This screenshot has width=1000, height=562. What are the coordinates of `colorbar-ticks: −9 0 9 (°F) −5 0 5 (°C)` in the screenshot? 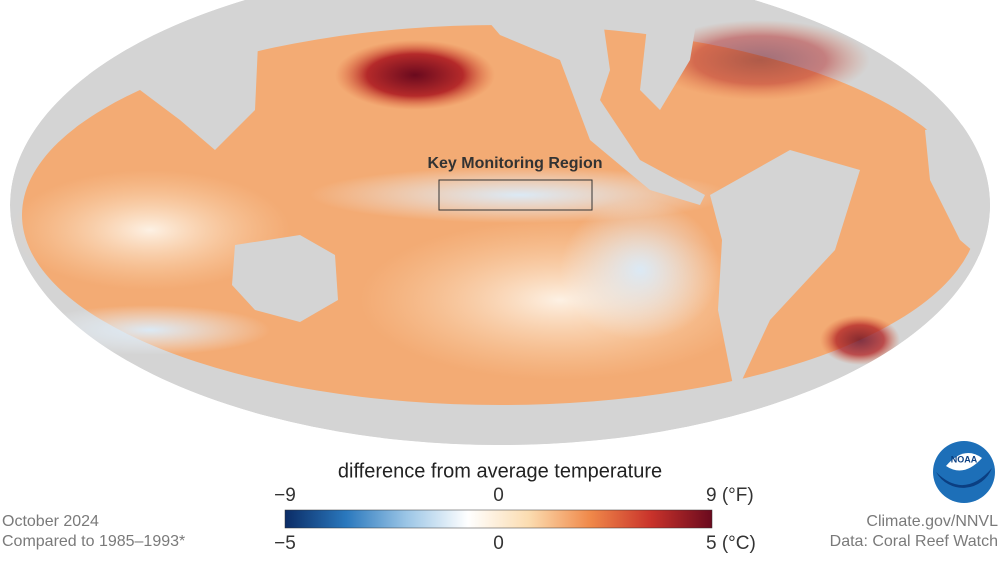 It's located at (515, 519).